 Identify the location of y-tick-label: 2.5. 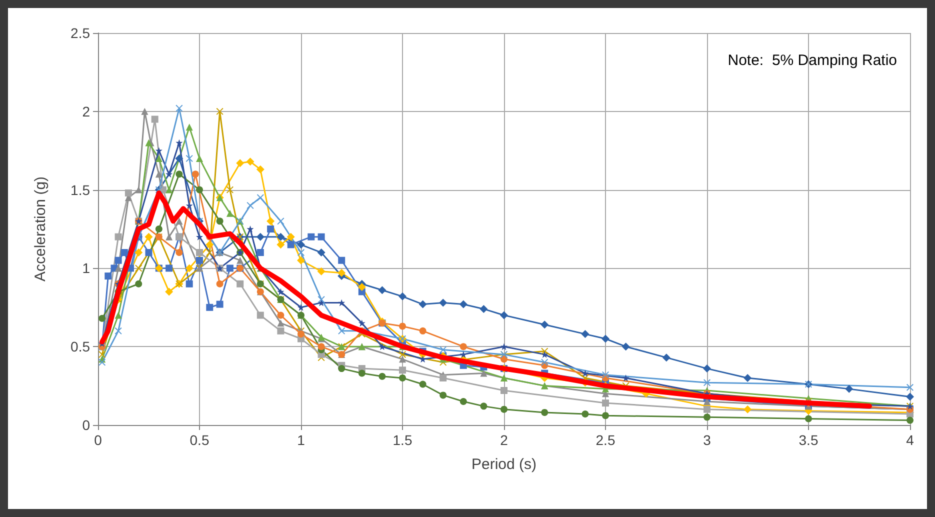
(80, 33).